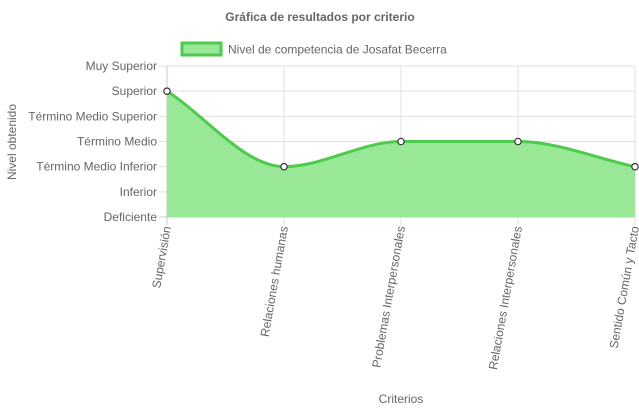  Describe the element at coordinates (138, 192) in the screenshot. I see `y-tick-label: Inferior` at that location.